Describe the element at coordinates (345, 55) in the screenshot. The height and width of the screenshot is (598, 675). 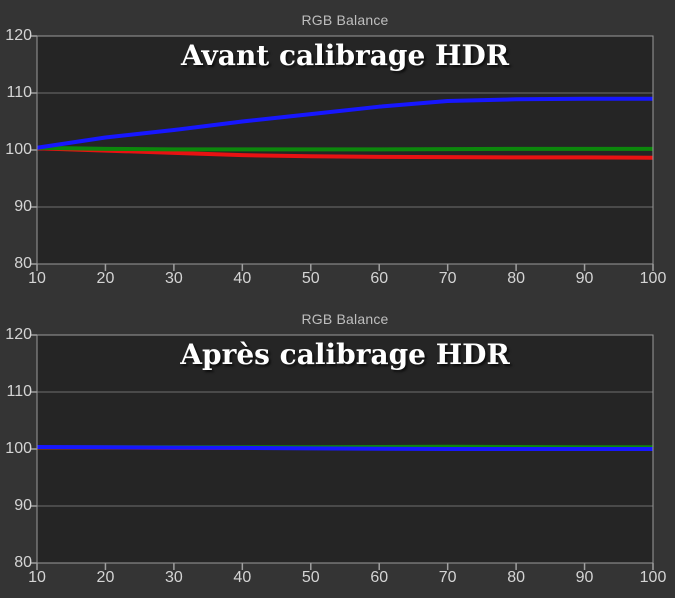
I see `annotation-avant: Avant calibrage HDR` at that location.